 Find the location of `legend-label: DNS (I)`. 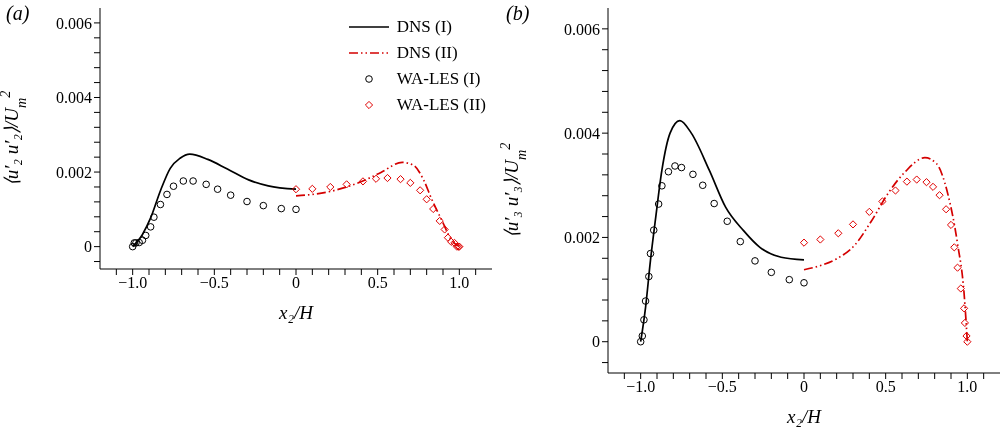

legend-label: DNS (I) is located at coordinates (424, 27).